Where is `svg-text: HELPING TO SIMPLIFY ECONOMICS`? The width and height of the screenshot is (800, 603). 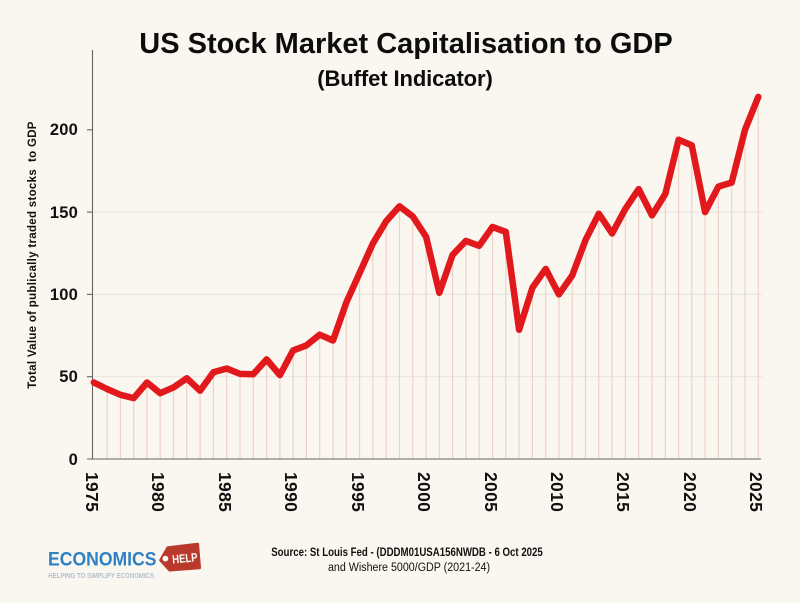 svg-text: HELPING TO SIMPLIFY ECONOMICS is located at coordinates (101, 576).